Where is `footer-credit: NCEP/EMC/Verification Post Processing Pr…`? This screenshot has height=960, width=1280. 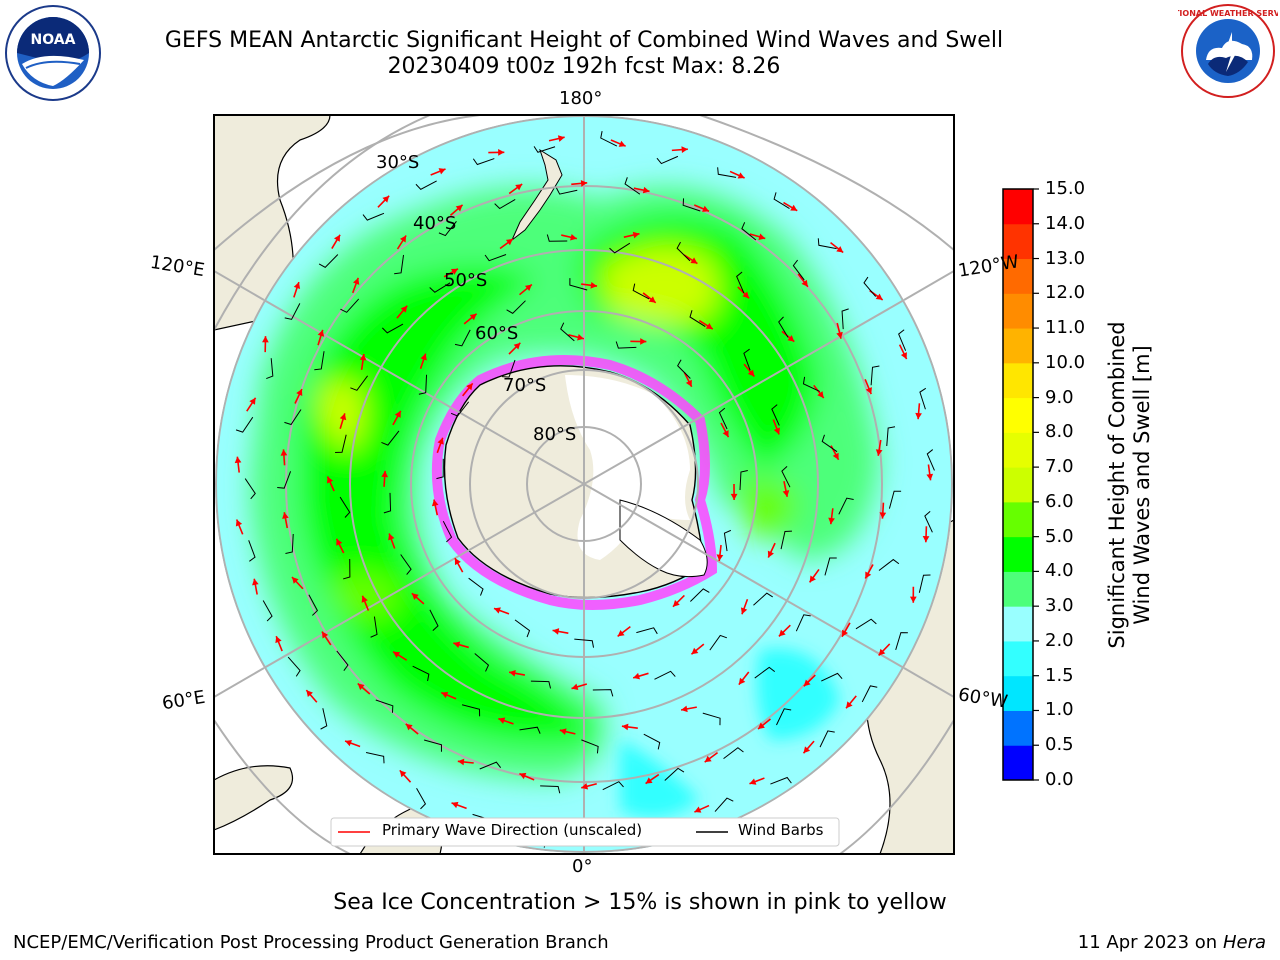
footer-credit: NCEP/EMC/Verification Post Processing Pr… is located at coordinates (311, 942).